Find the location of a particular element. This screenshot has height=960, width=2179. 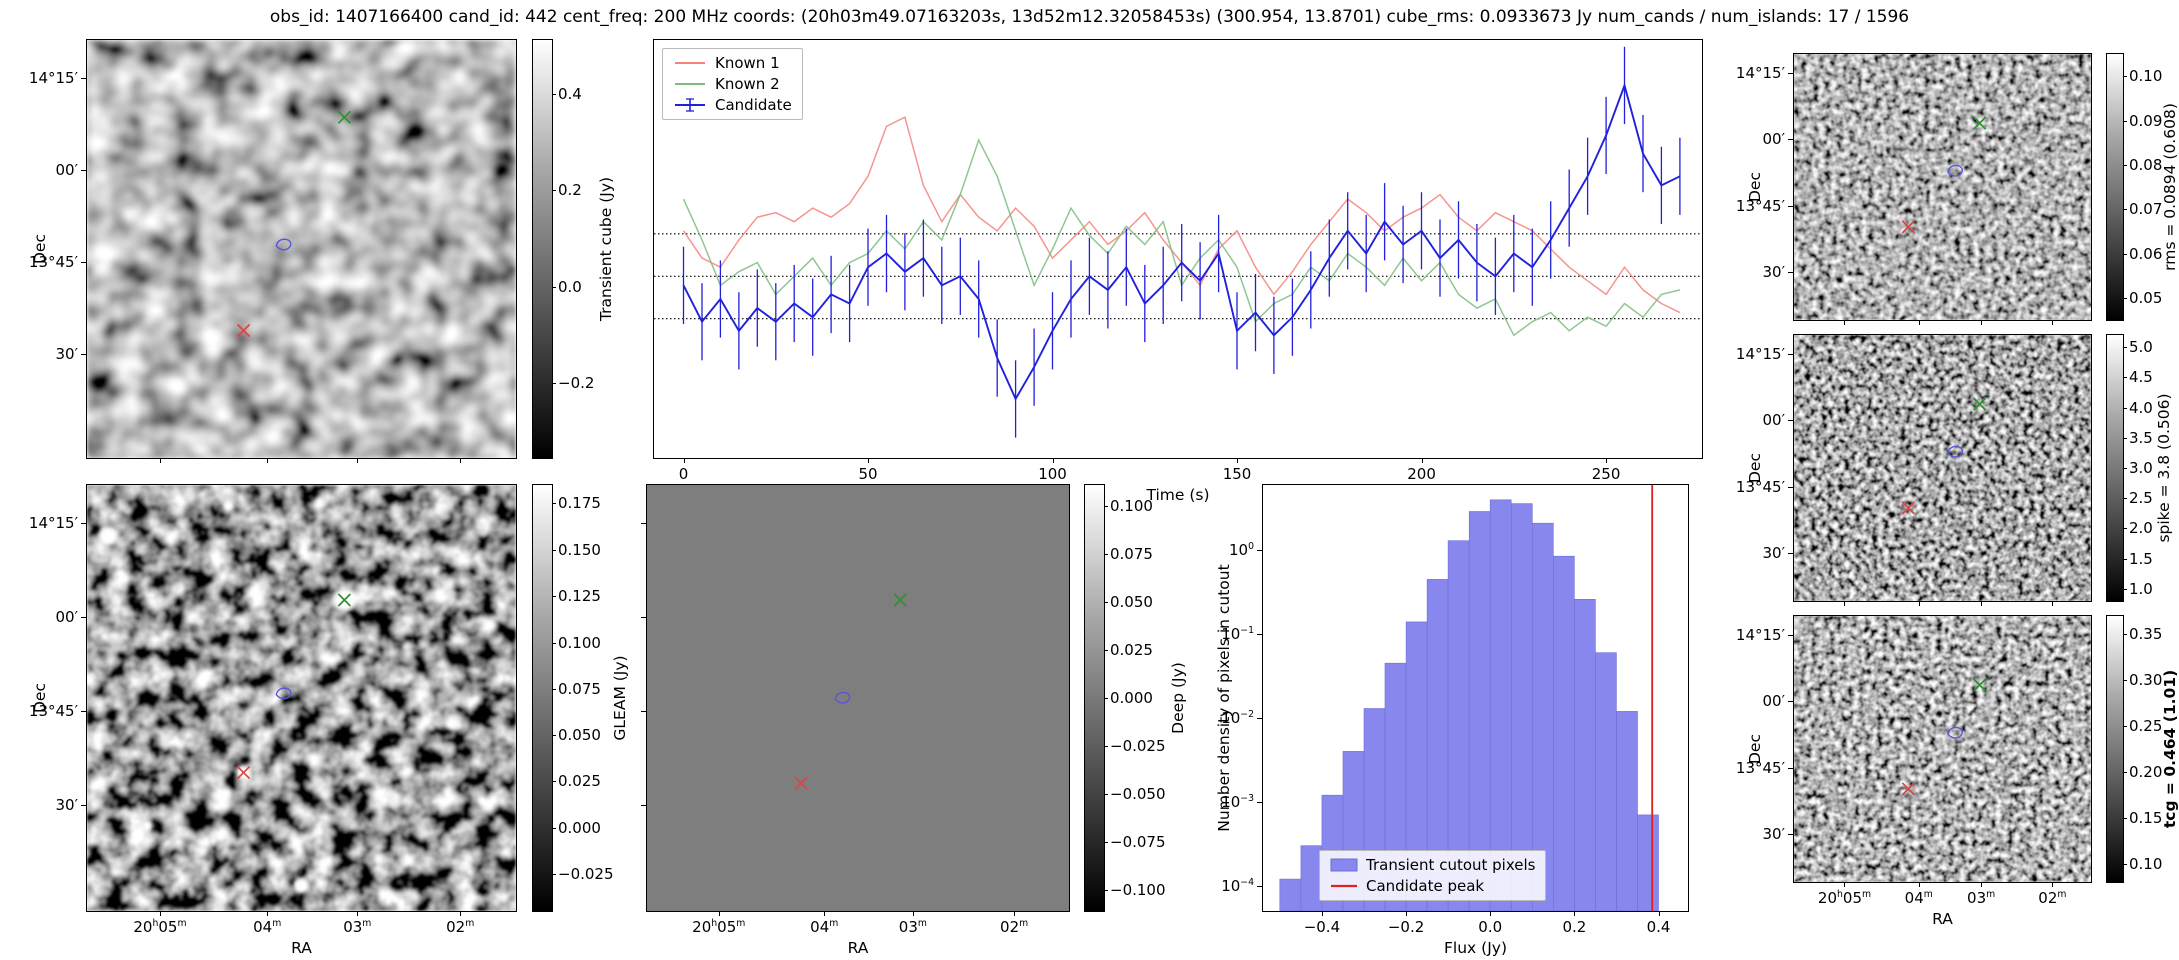

rms-map-panel: 14°15′ 00′ 13°45′ 30′ Dec is located at coordinates (1914, 189).